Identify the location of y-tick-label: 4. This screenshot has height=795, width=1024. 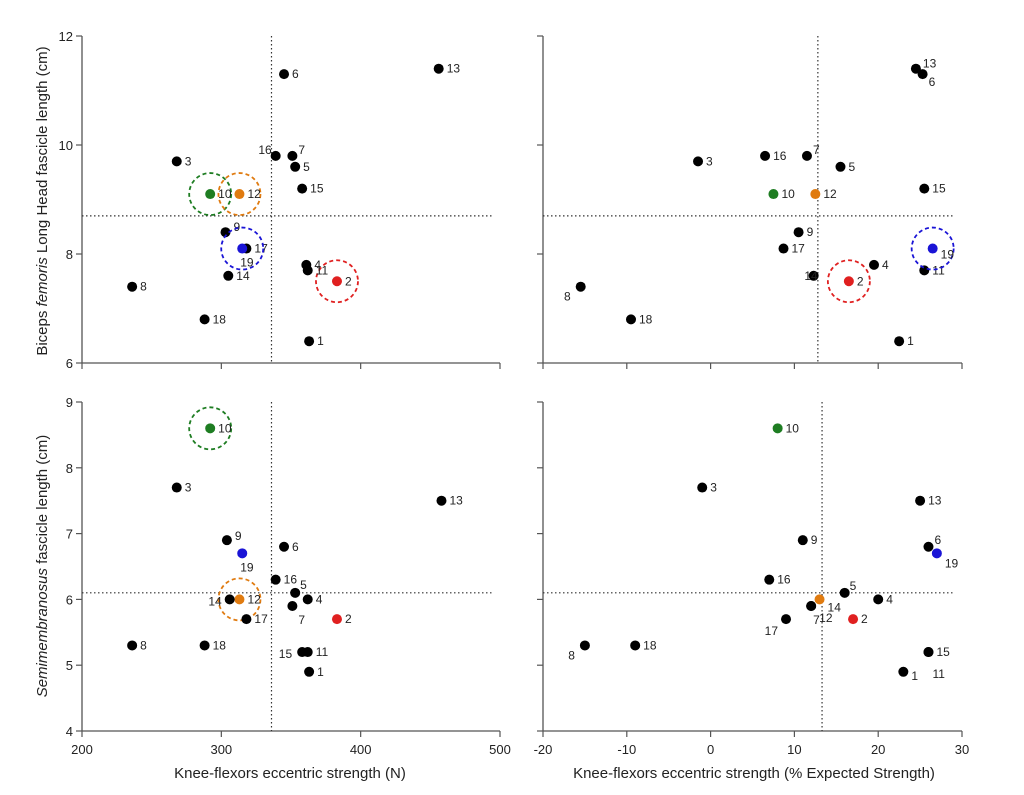
(69, 731).